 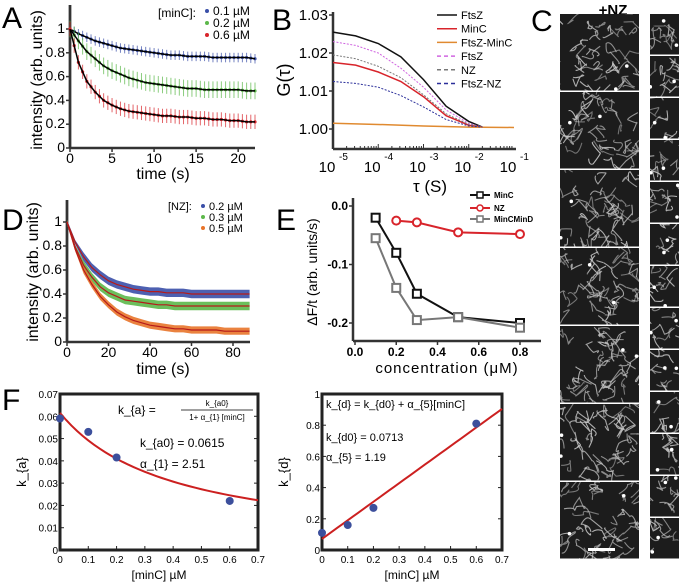 I want to click on y-tick-label: 1.01, so click(x=313, y=91).